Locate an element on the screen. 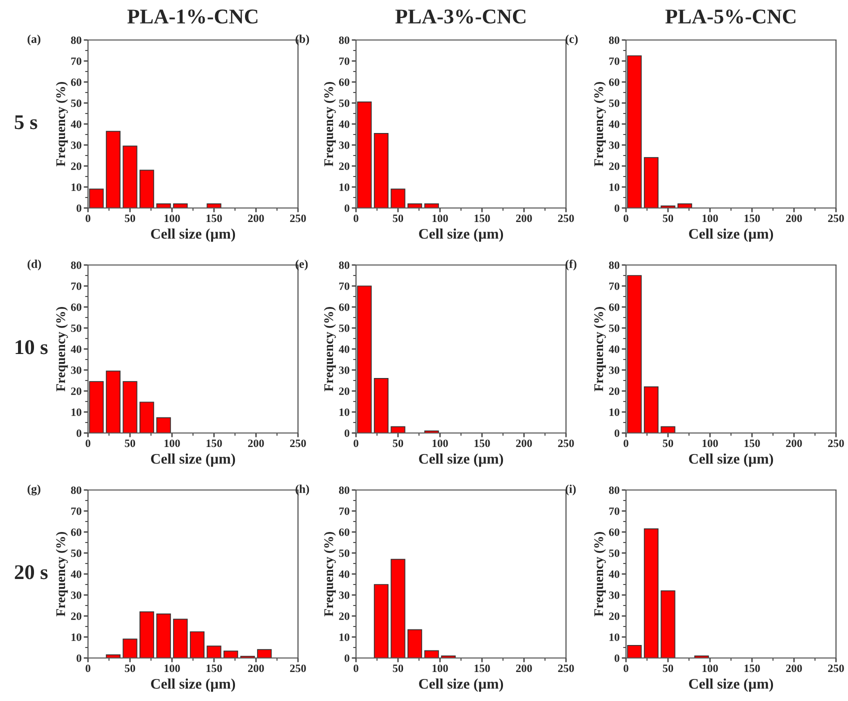 The width and height of the screenshot is (848, 701). chart-title: PLA-1%-CNC is located at coordinates (192, 16).